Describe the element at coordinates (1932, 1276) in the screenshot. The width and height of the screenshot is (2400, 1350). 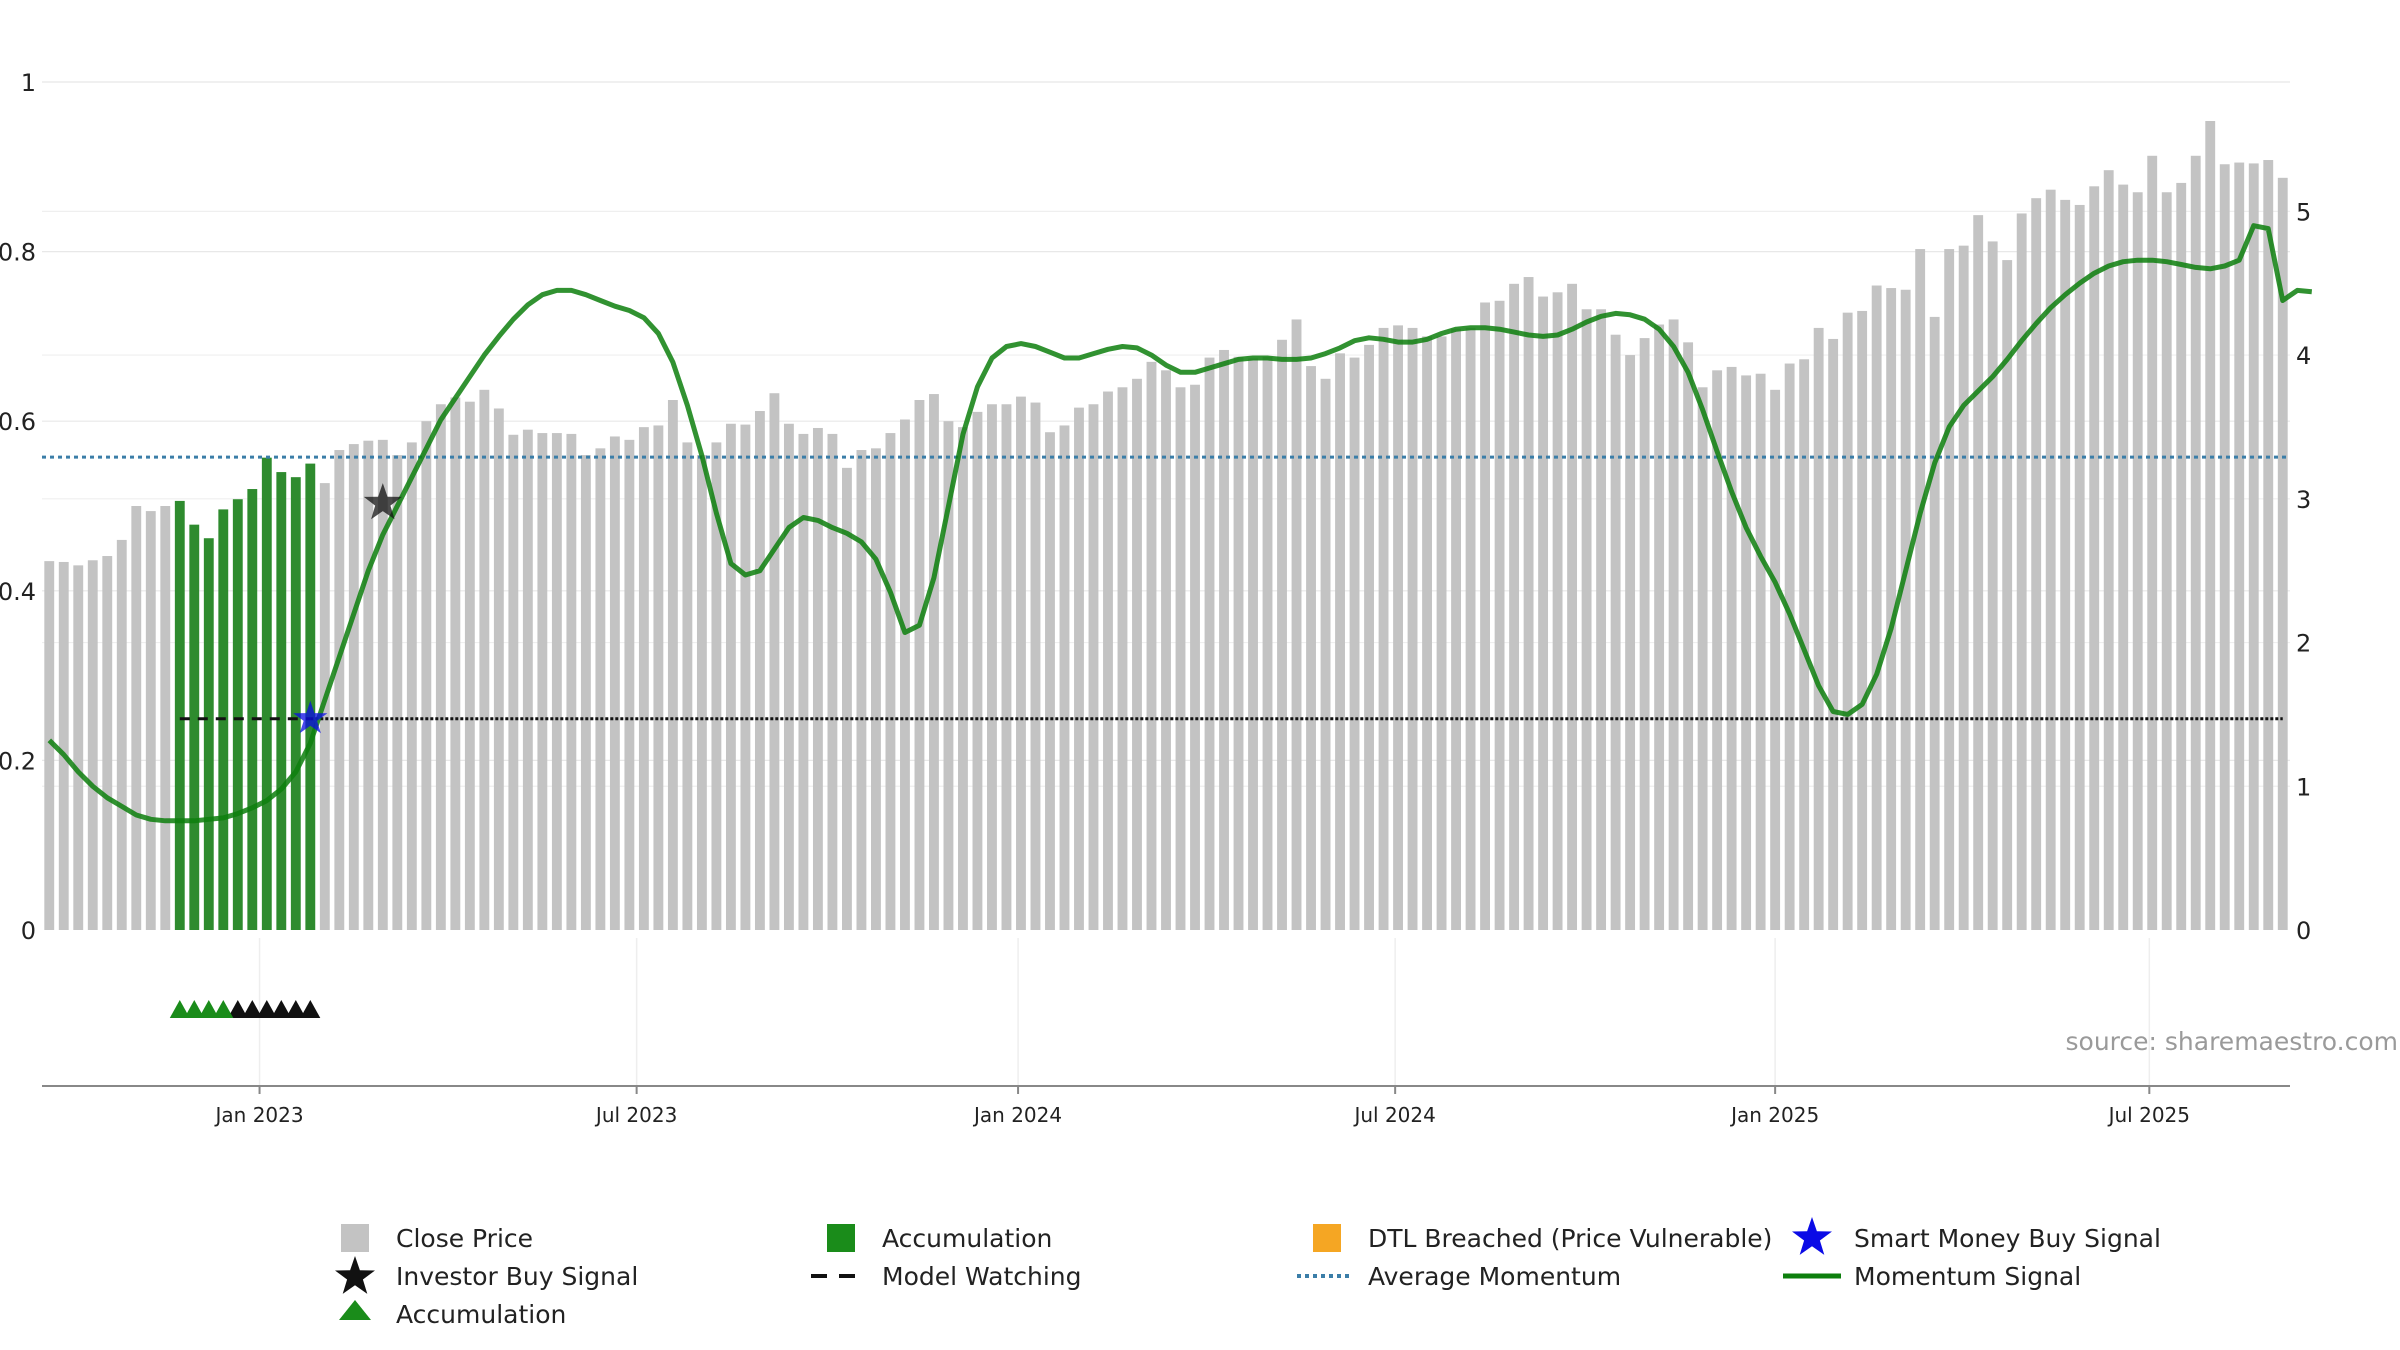
I see `legend-item-momentum-signal: Momentum Signal` at that location.